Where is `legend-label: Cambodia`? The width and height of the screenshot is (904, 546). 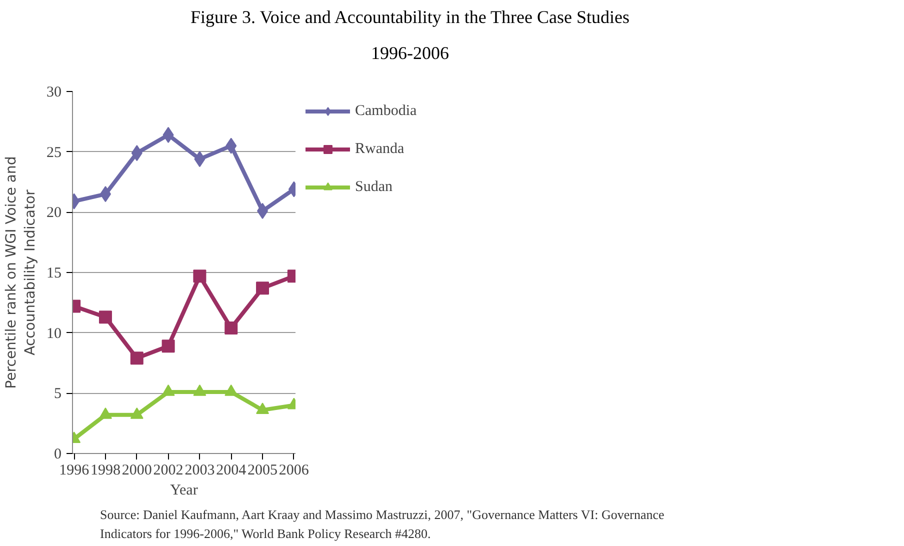
legend-label: Cambodia is located at coordinates (386, 111).